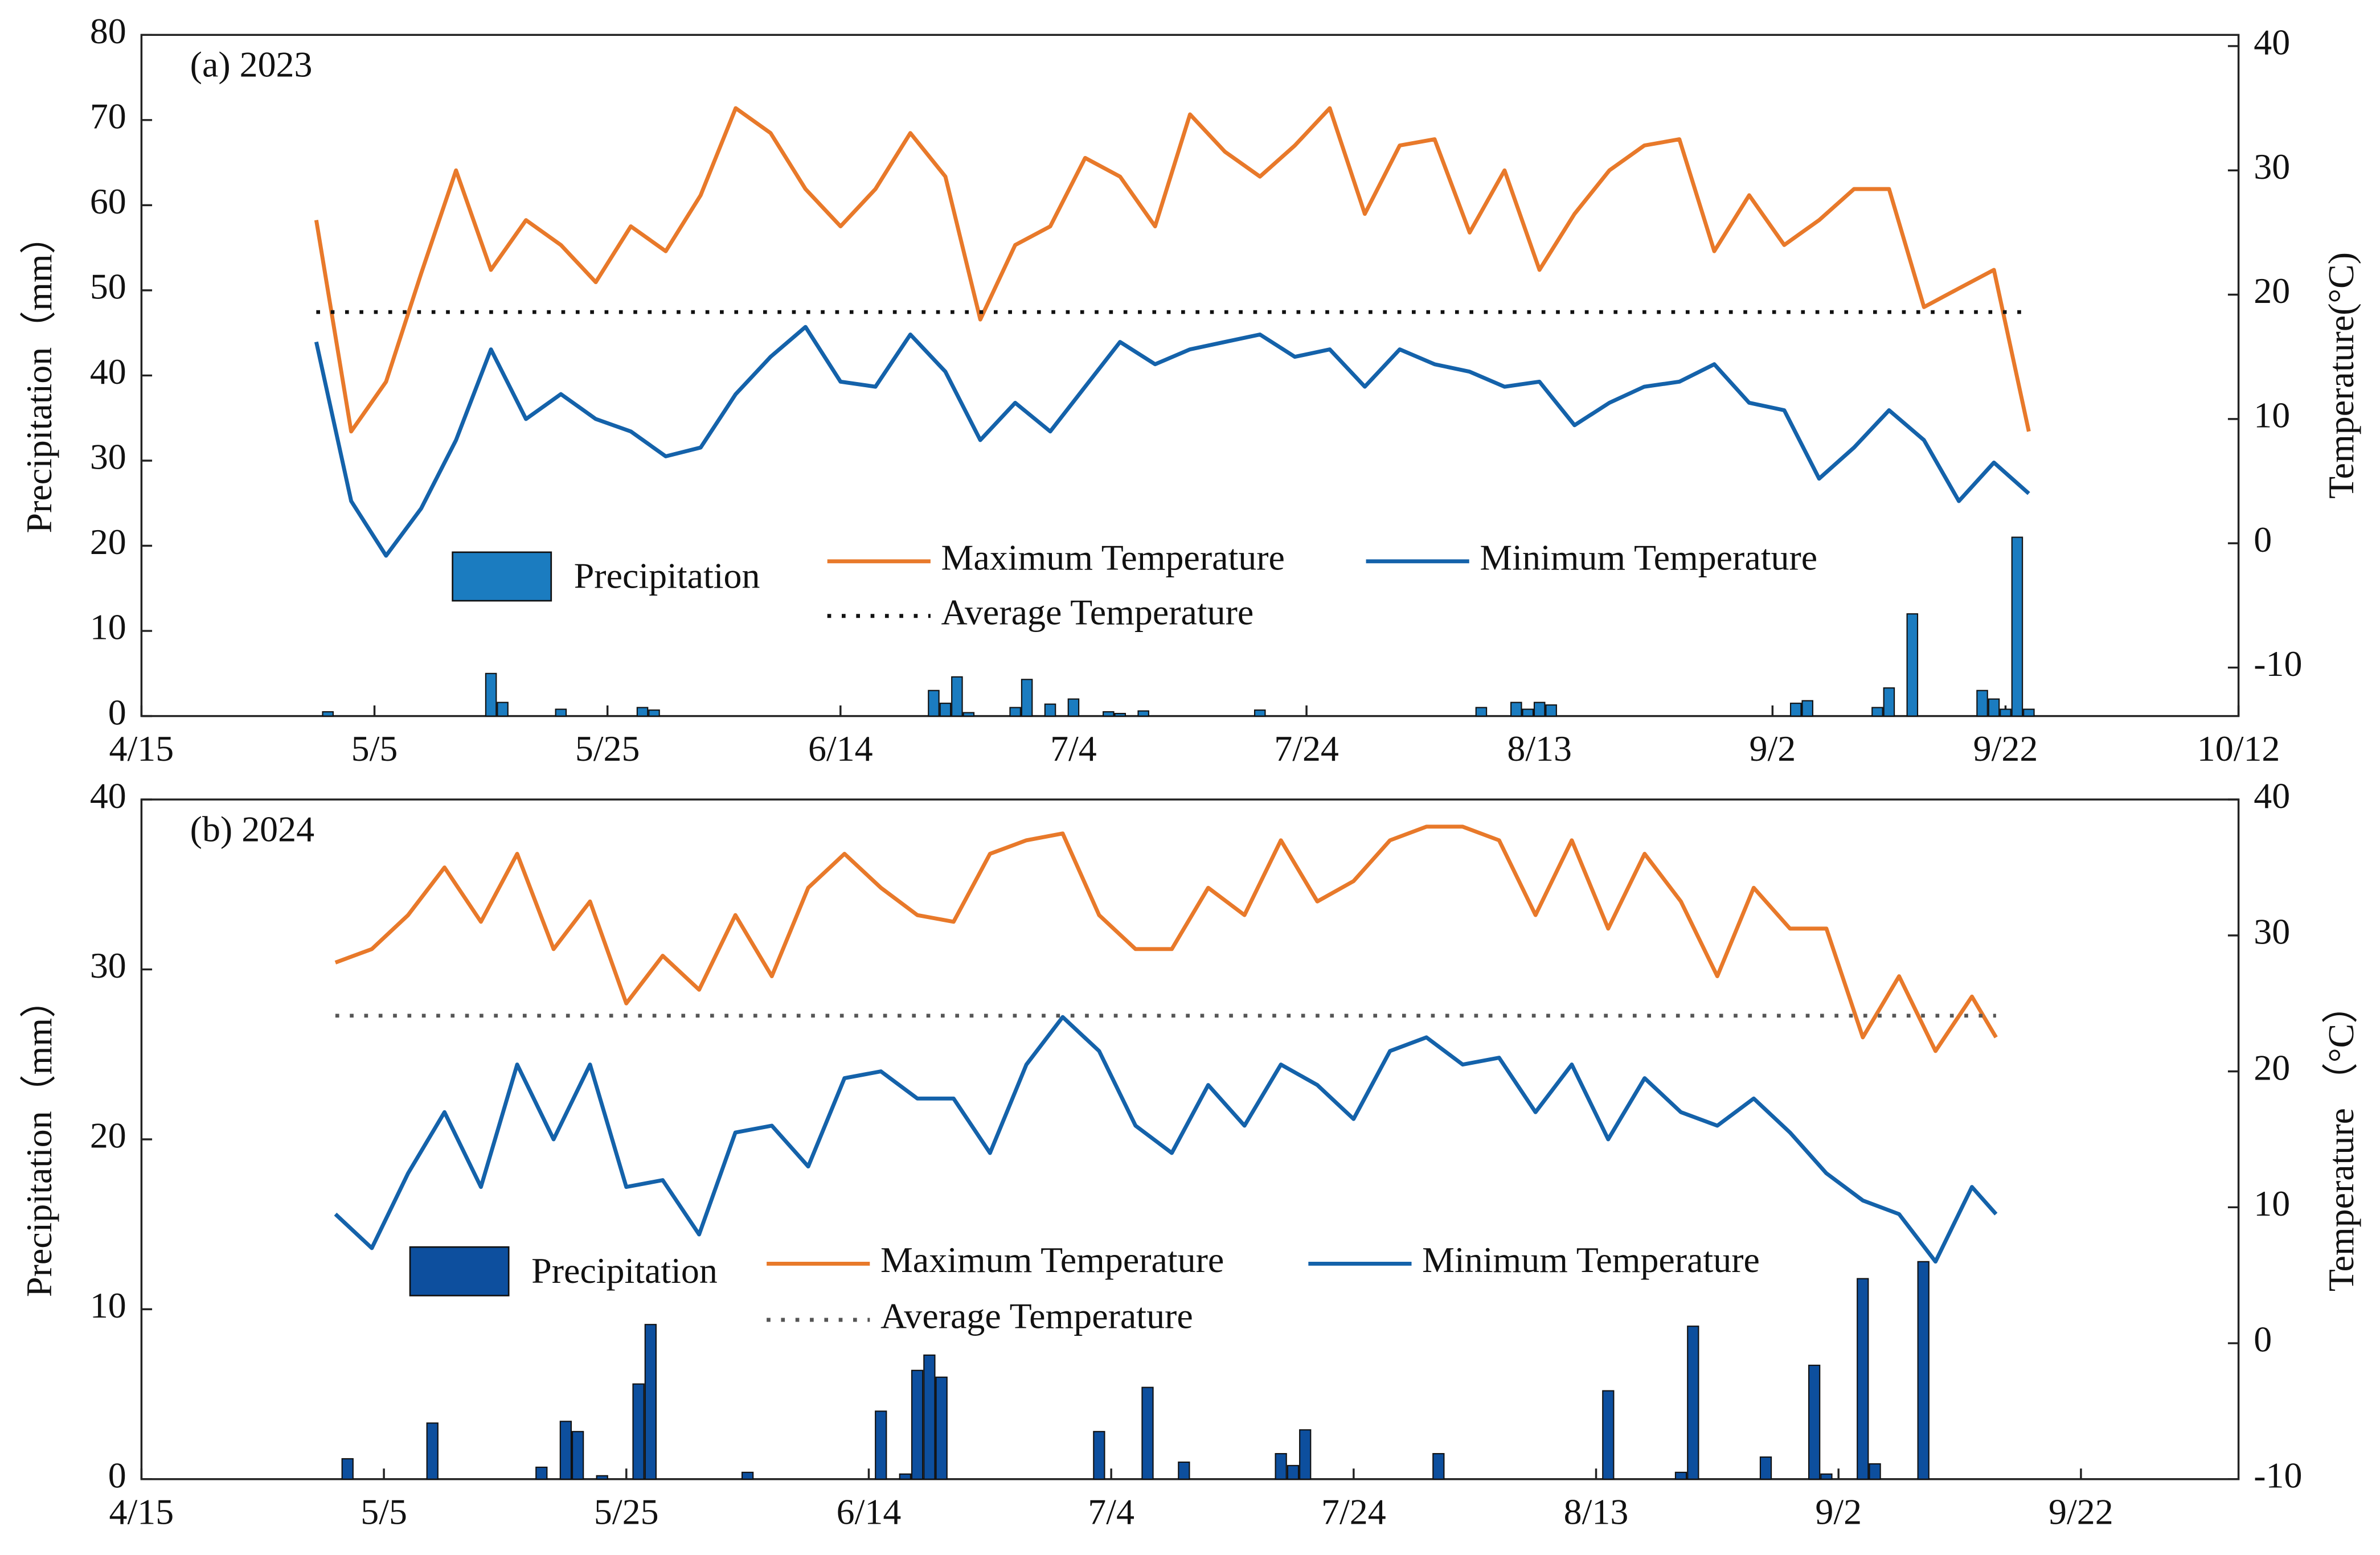 The width and height of the screenshot is (2380, 1555). Describe the element at coordinates (2278, 1475) in the screenshot. I see `y2-tick-label: -10` at that location.